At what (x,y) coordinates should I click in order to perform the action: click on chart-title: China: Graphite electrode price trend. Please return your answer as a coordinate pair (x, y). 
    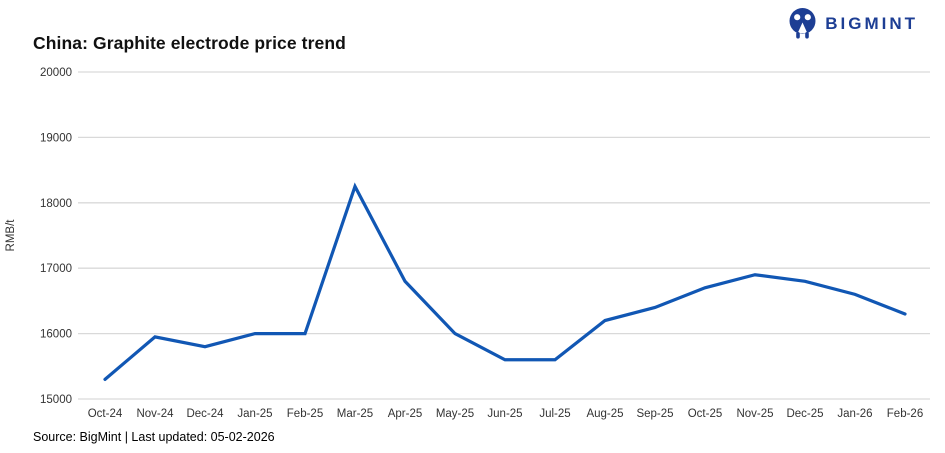
    Looking at the image, I should click on (189, 43).